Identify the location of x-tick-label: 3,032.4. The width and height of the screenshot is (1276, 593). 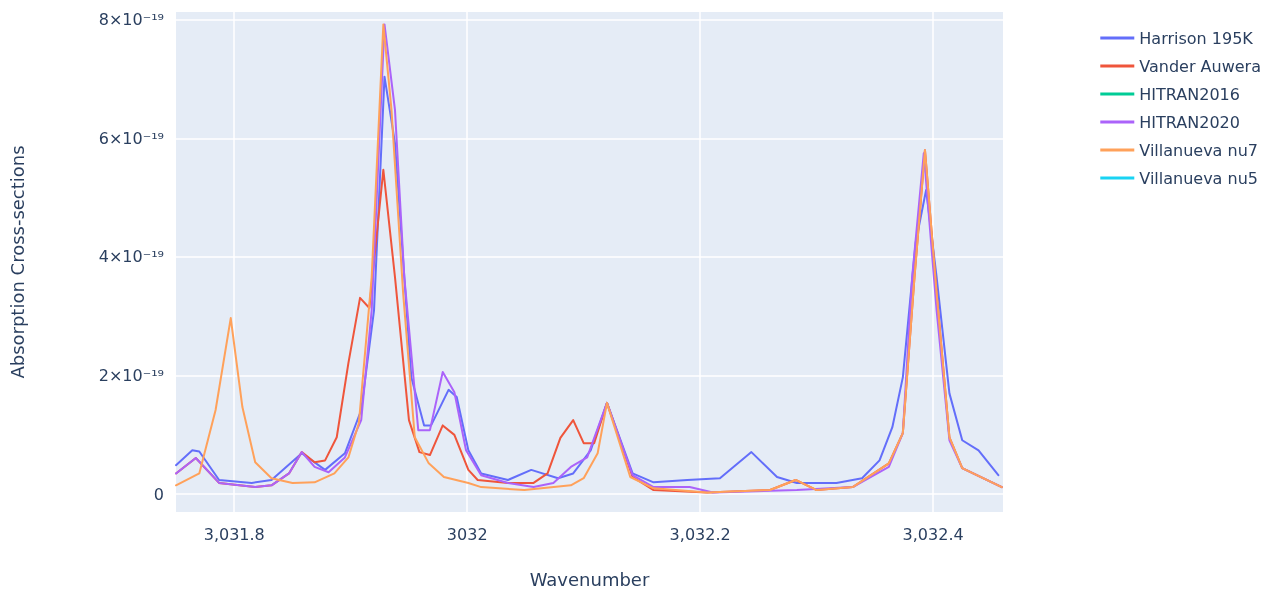
(933, 534).